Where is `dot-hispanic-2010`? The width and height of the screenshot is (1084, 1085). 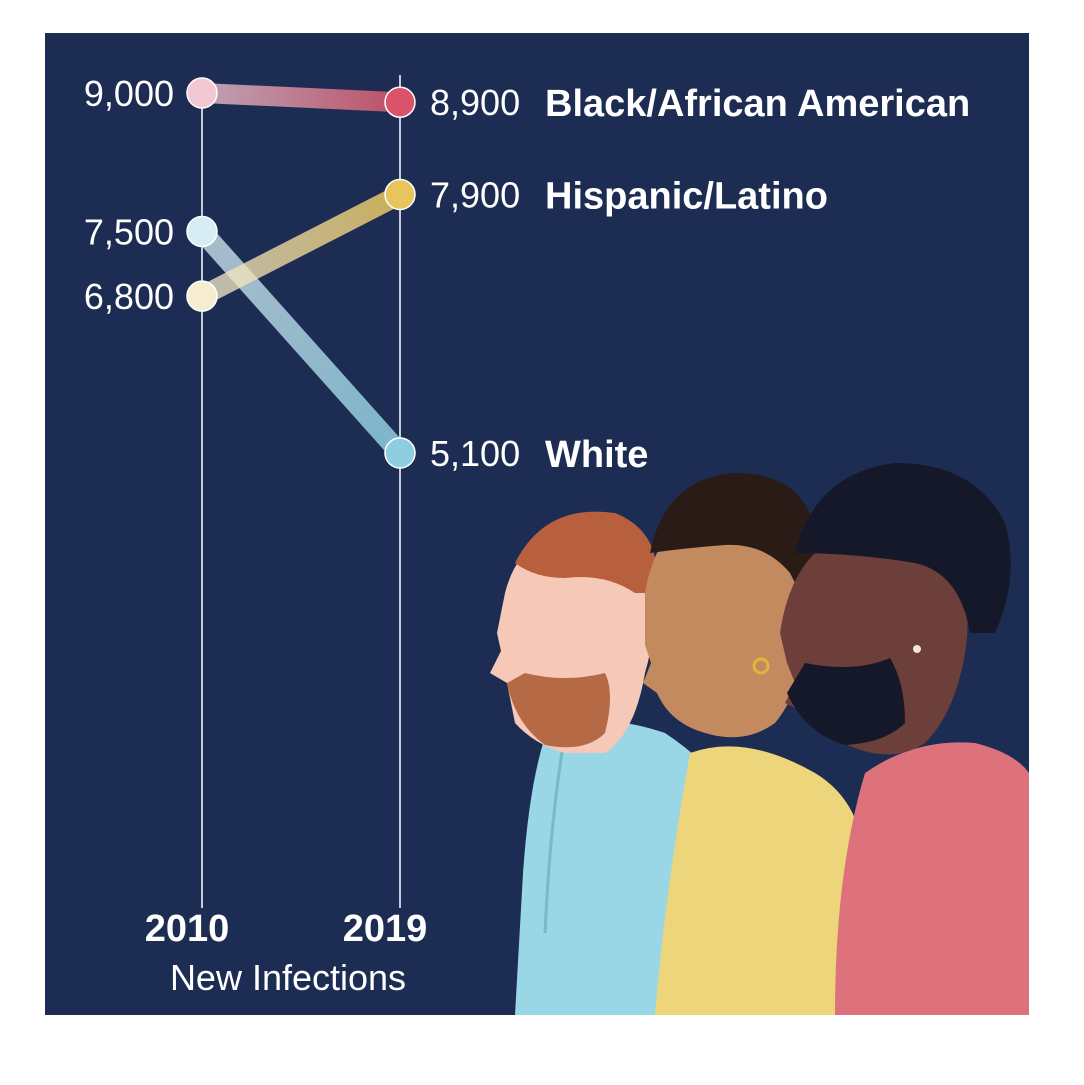 dot-hispanic-2010 is located at coordinates (202, 296).